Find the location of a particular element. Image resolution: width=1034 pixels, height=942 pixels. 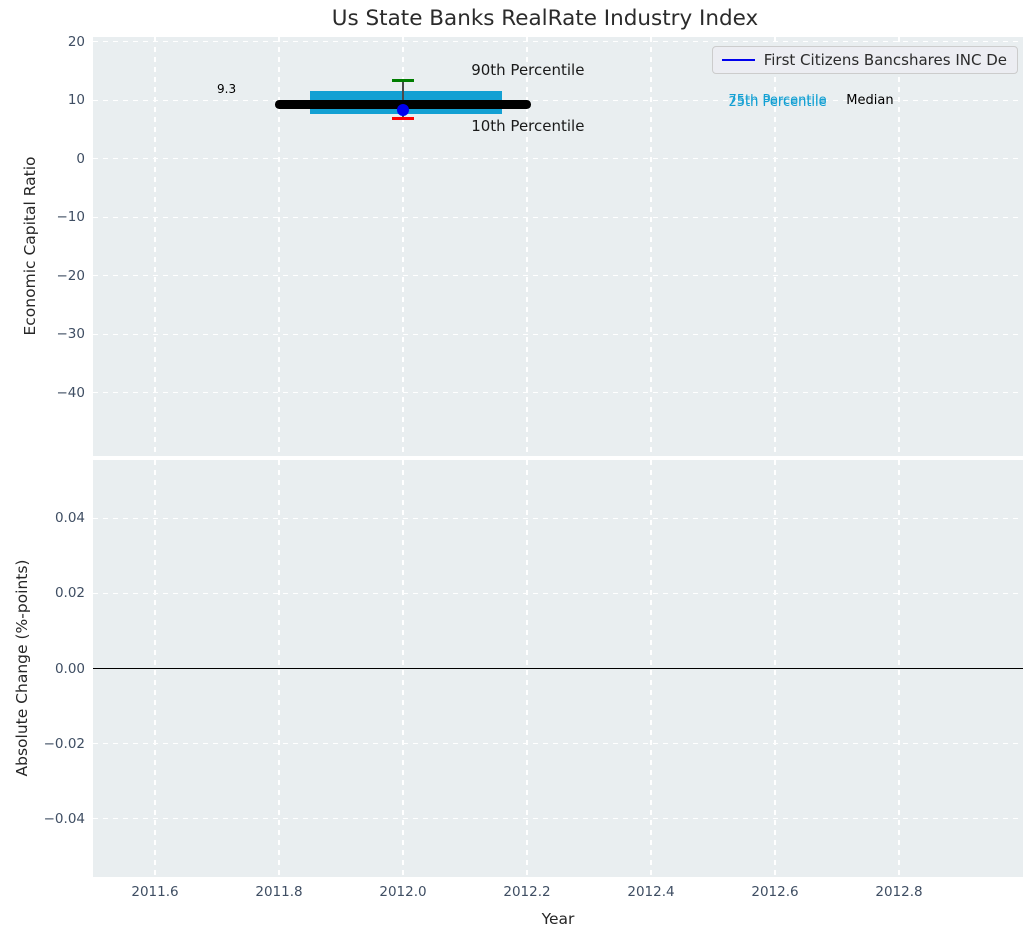

y-tick-label: −20 is located at coordinates (71, 275).